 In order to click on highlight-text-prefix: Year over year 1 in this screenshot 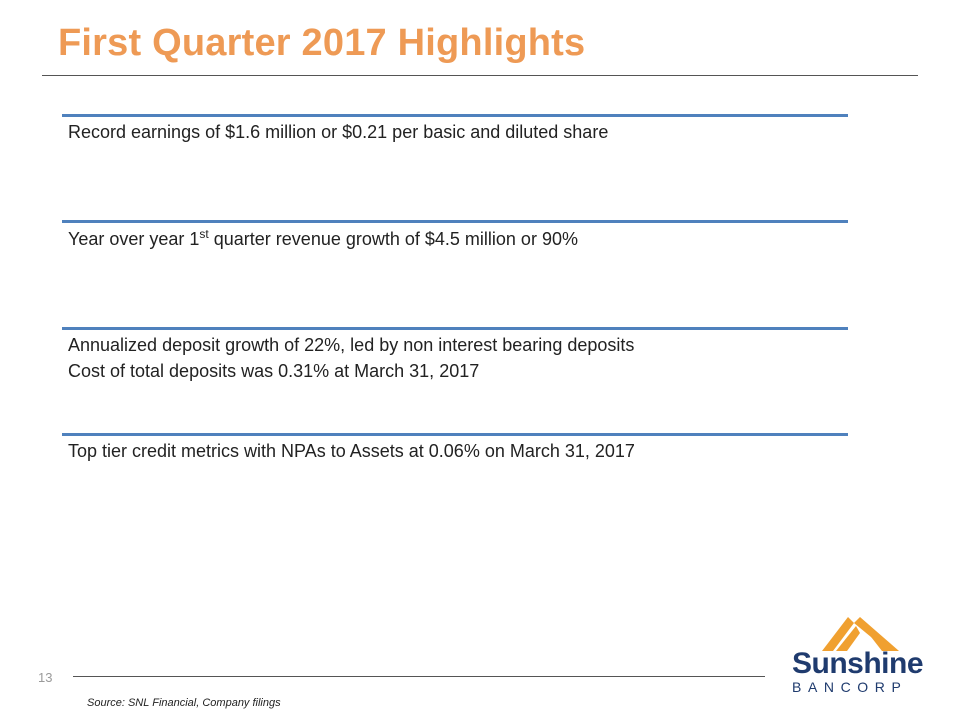, I will do `click(134, 239)`.